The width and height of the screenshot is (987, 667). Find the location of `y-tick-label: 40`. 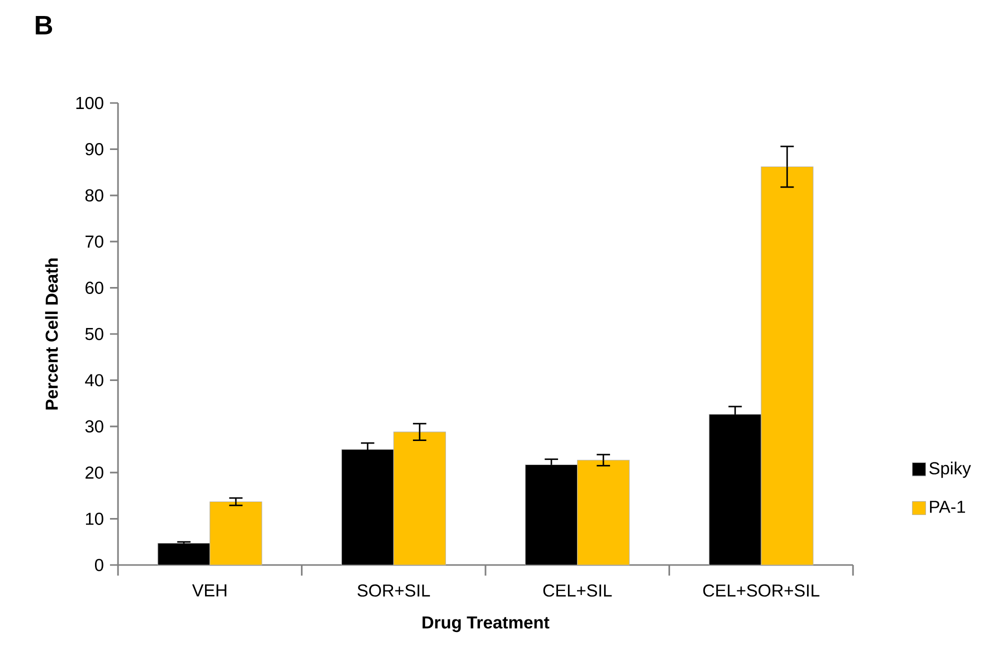

y-tick-label: 40 is located at coordinates (94, 380).